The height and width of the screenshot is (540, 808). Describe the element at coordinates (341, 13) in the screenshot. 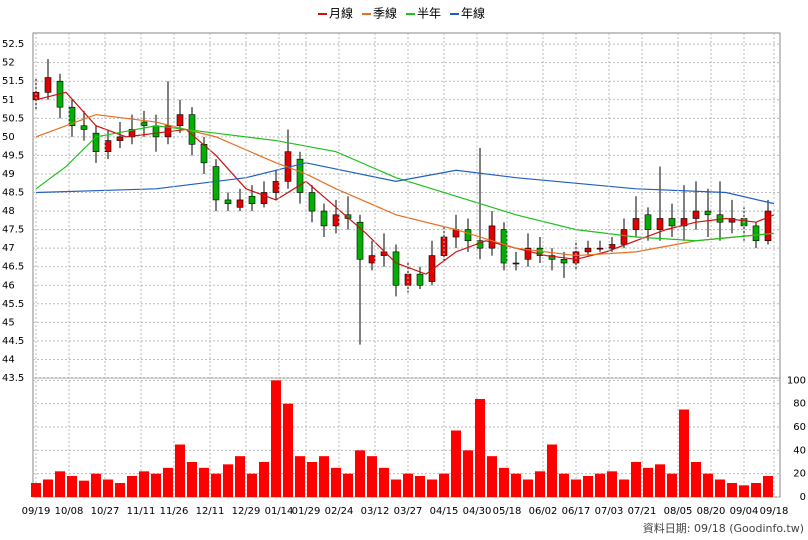

I see `legend-label: 月線` at that location.